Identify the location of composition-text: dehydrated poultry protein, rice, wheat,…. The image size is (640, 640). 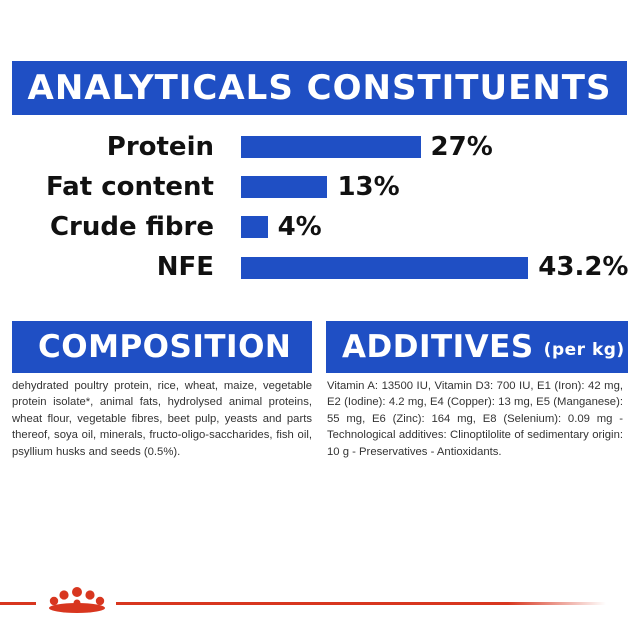
(162, 419).